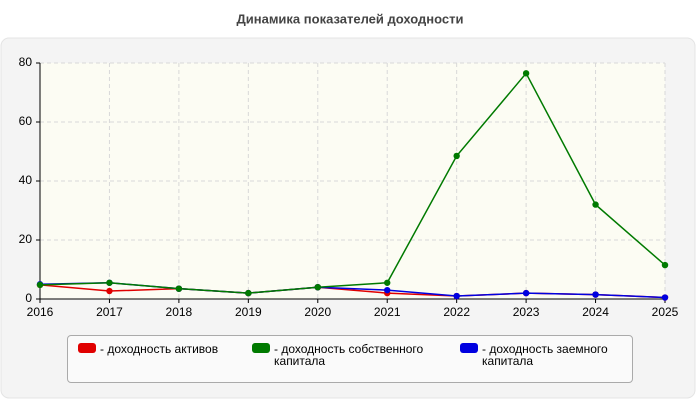 The width and height of the screenshot is (700, 405). I want to click on y-tick-label: 60, so click(26, 121).